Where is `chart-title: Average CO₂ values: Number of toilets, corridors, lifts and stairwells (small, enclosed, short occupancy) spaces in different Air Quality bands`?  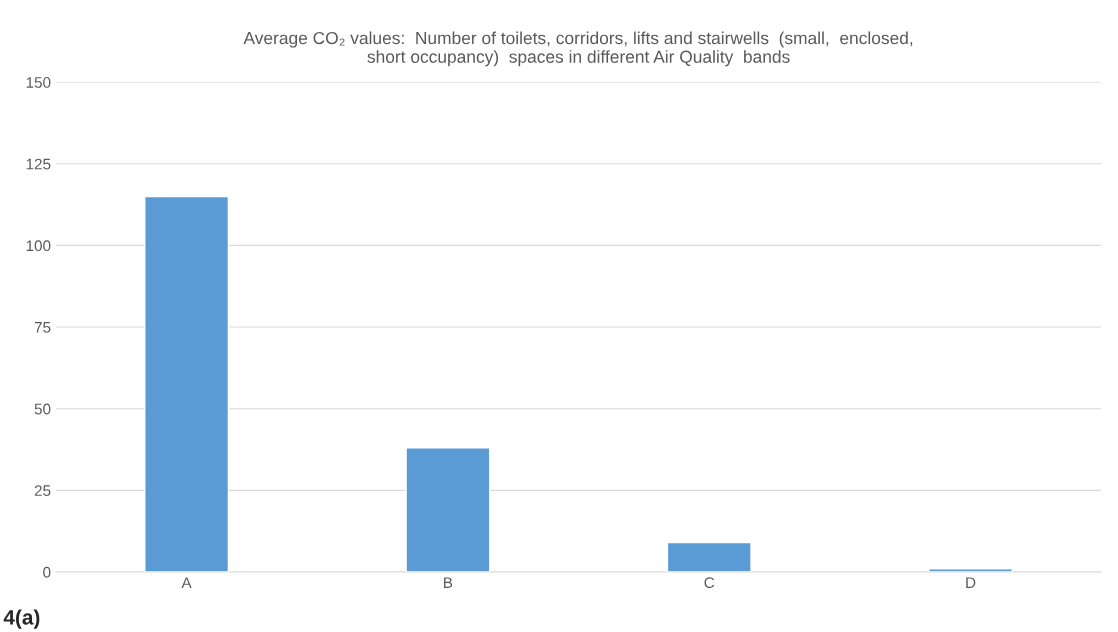 chart-title: Average CO₂ values: Number of toilets, corridors, lifts and stairwells (small, enclosed, short occupancy) spaces in different Air Quality bands is located at coordinates (578, 49).